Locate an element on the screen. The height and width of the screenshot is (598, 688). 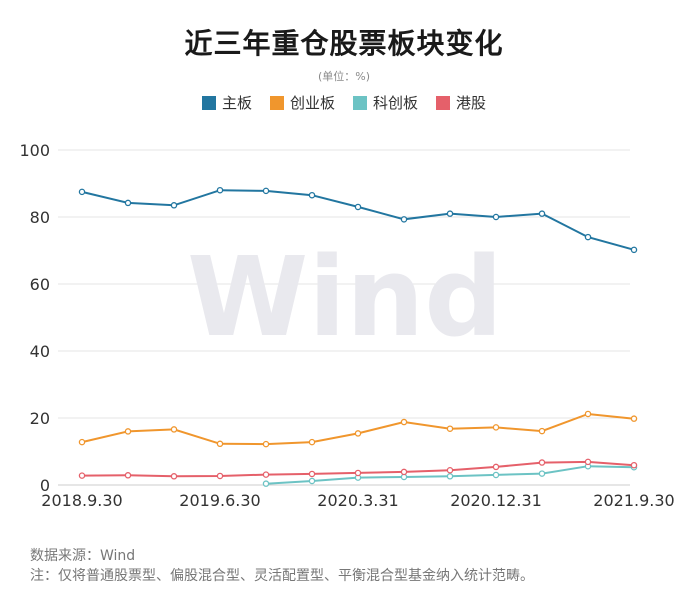
y-tick-label: 80 is located at coordinates (40, 217).